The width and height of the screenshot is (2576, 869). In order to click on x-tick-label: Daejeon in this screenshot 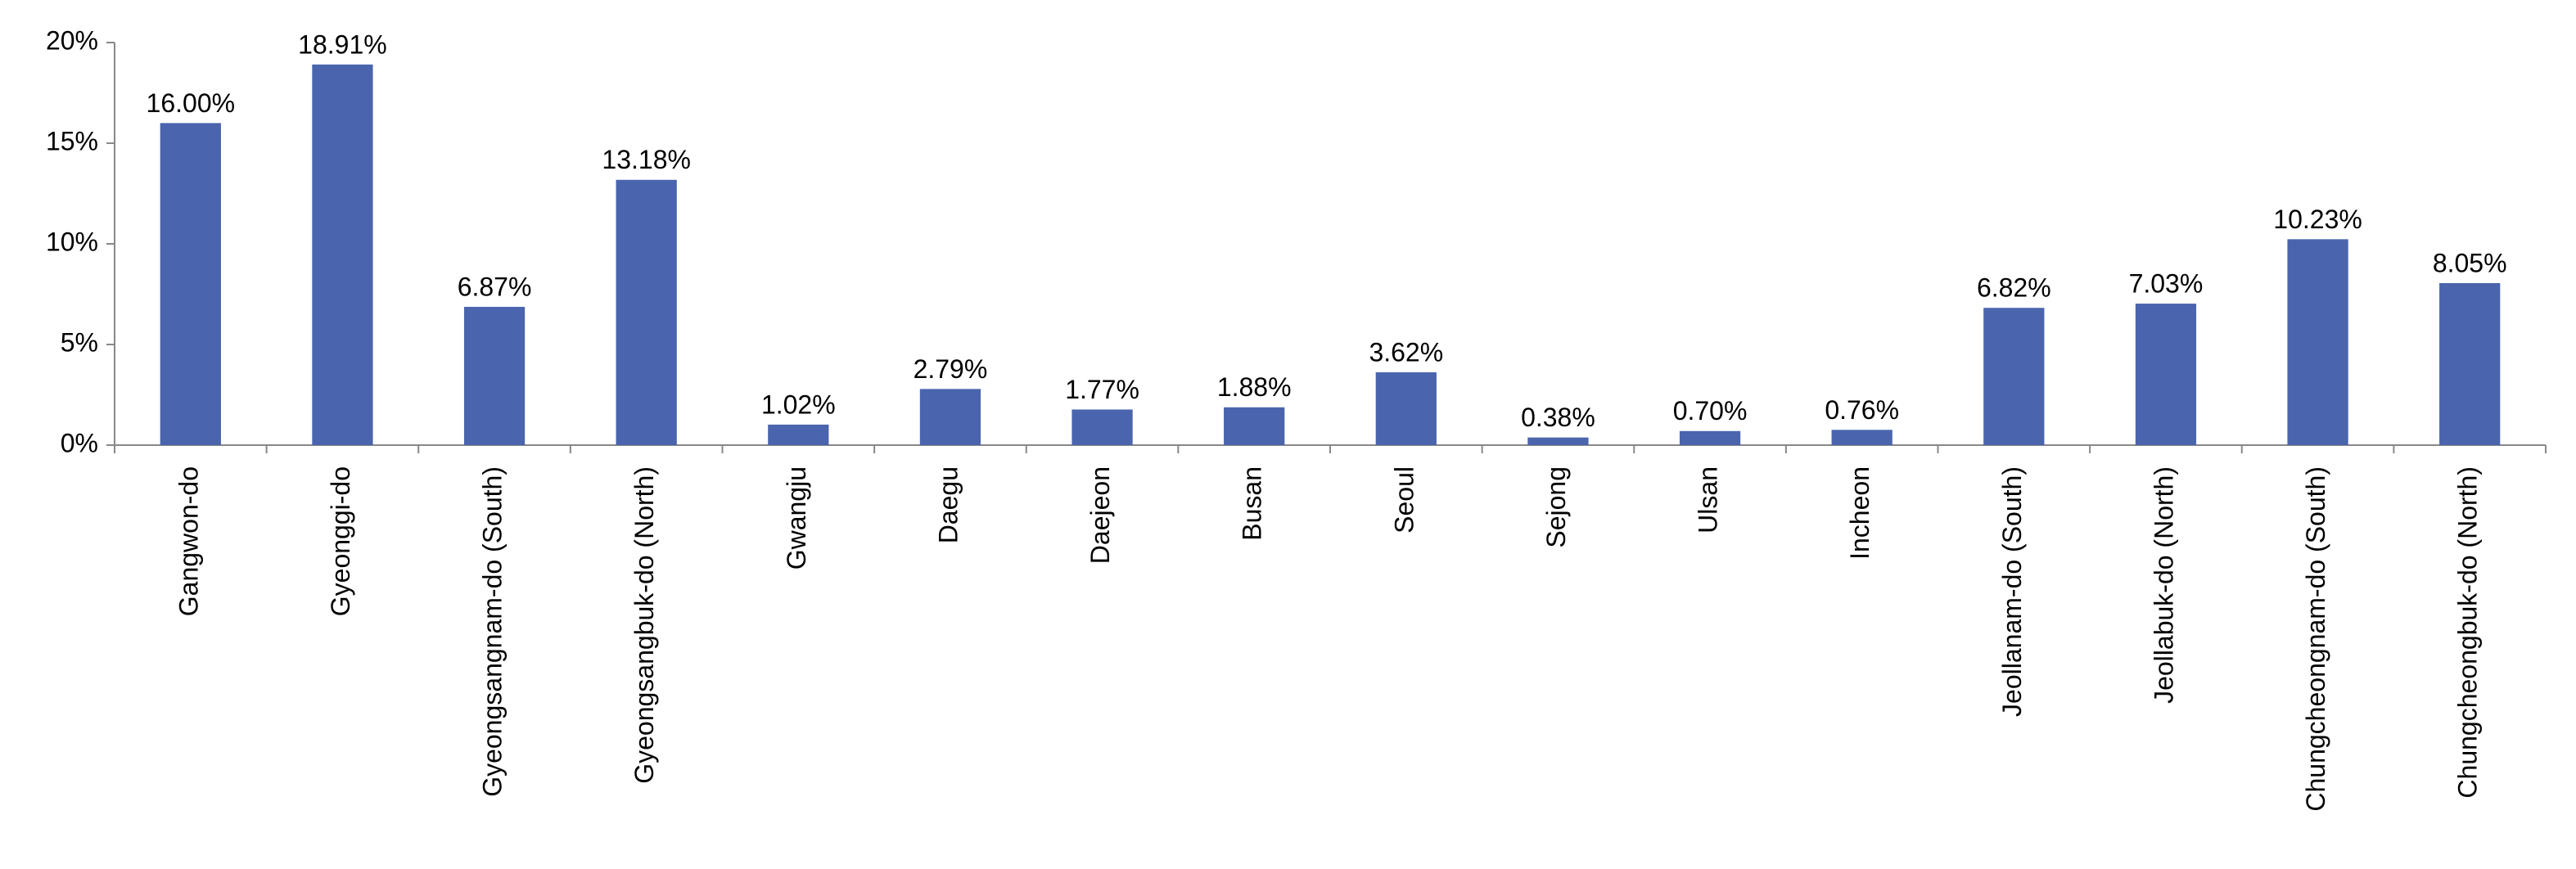, I will do `click(1100, 515)`.